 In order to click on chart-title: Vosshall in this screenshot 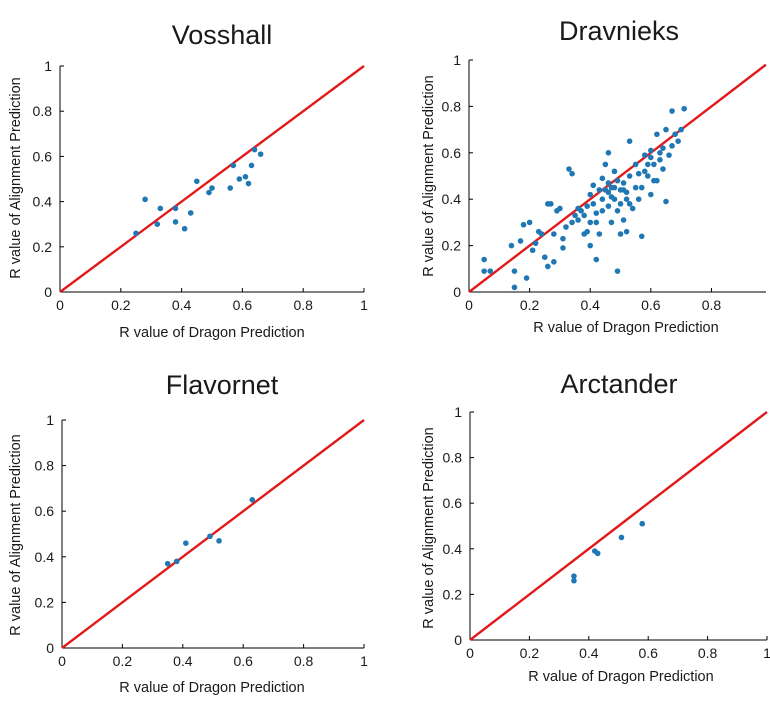, I will do `click(222, 35)`.